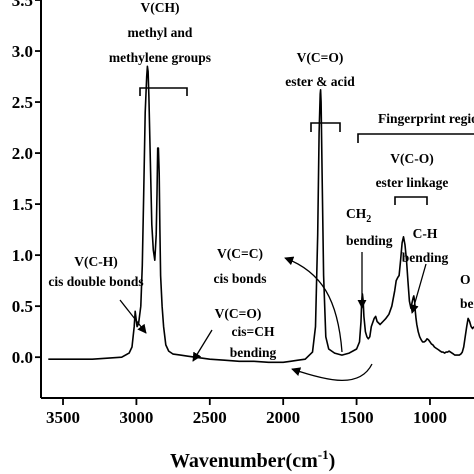  What do you see at coordinates (358, 215) in the screenshot?
I see `annotation-ch2-line-0: CH2` at bounding box center [358, 215].